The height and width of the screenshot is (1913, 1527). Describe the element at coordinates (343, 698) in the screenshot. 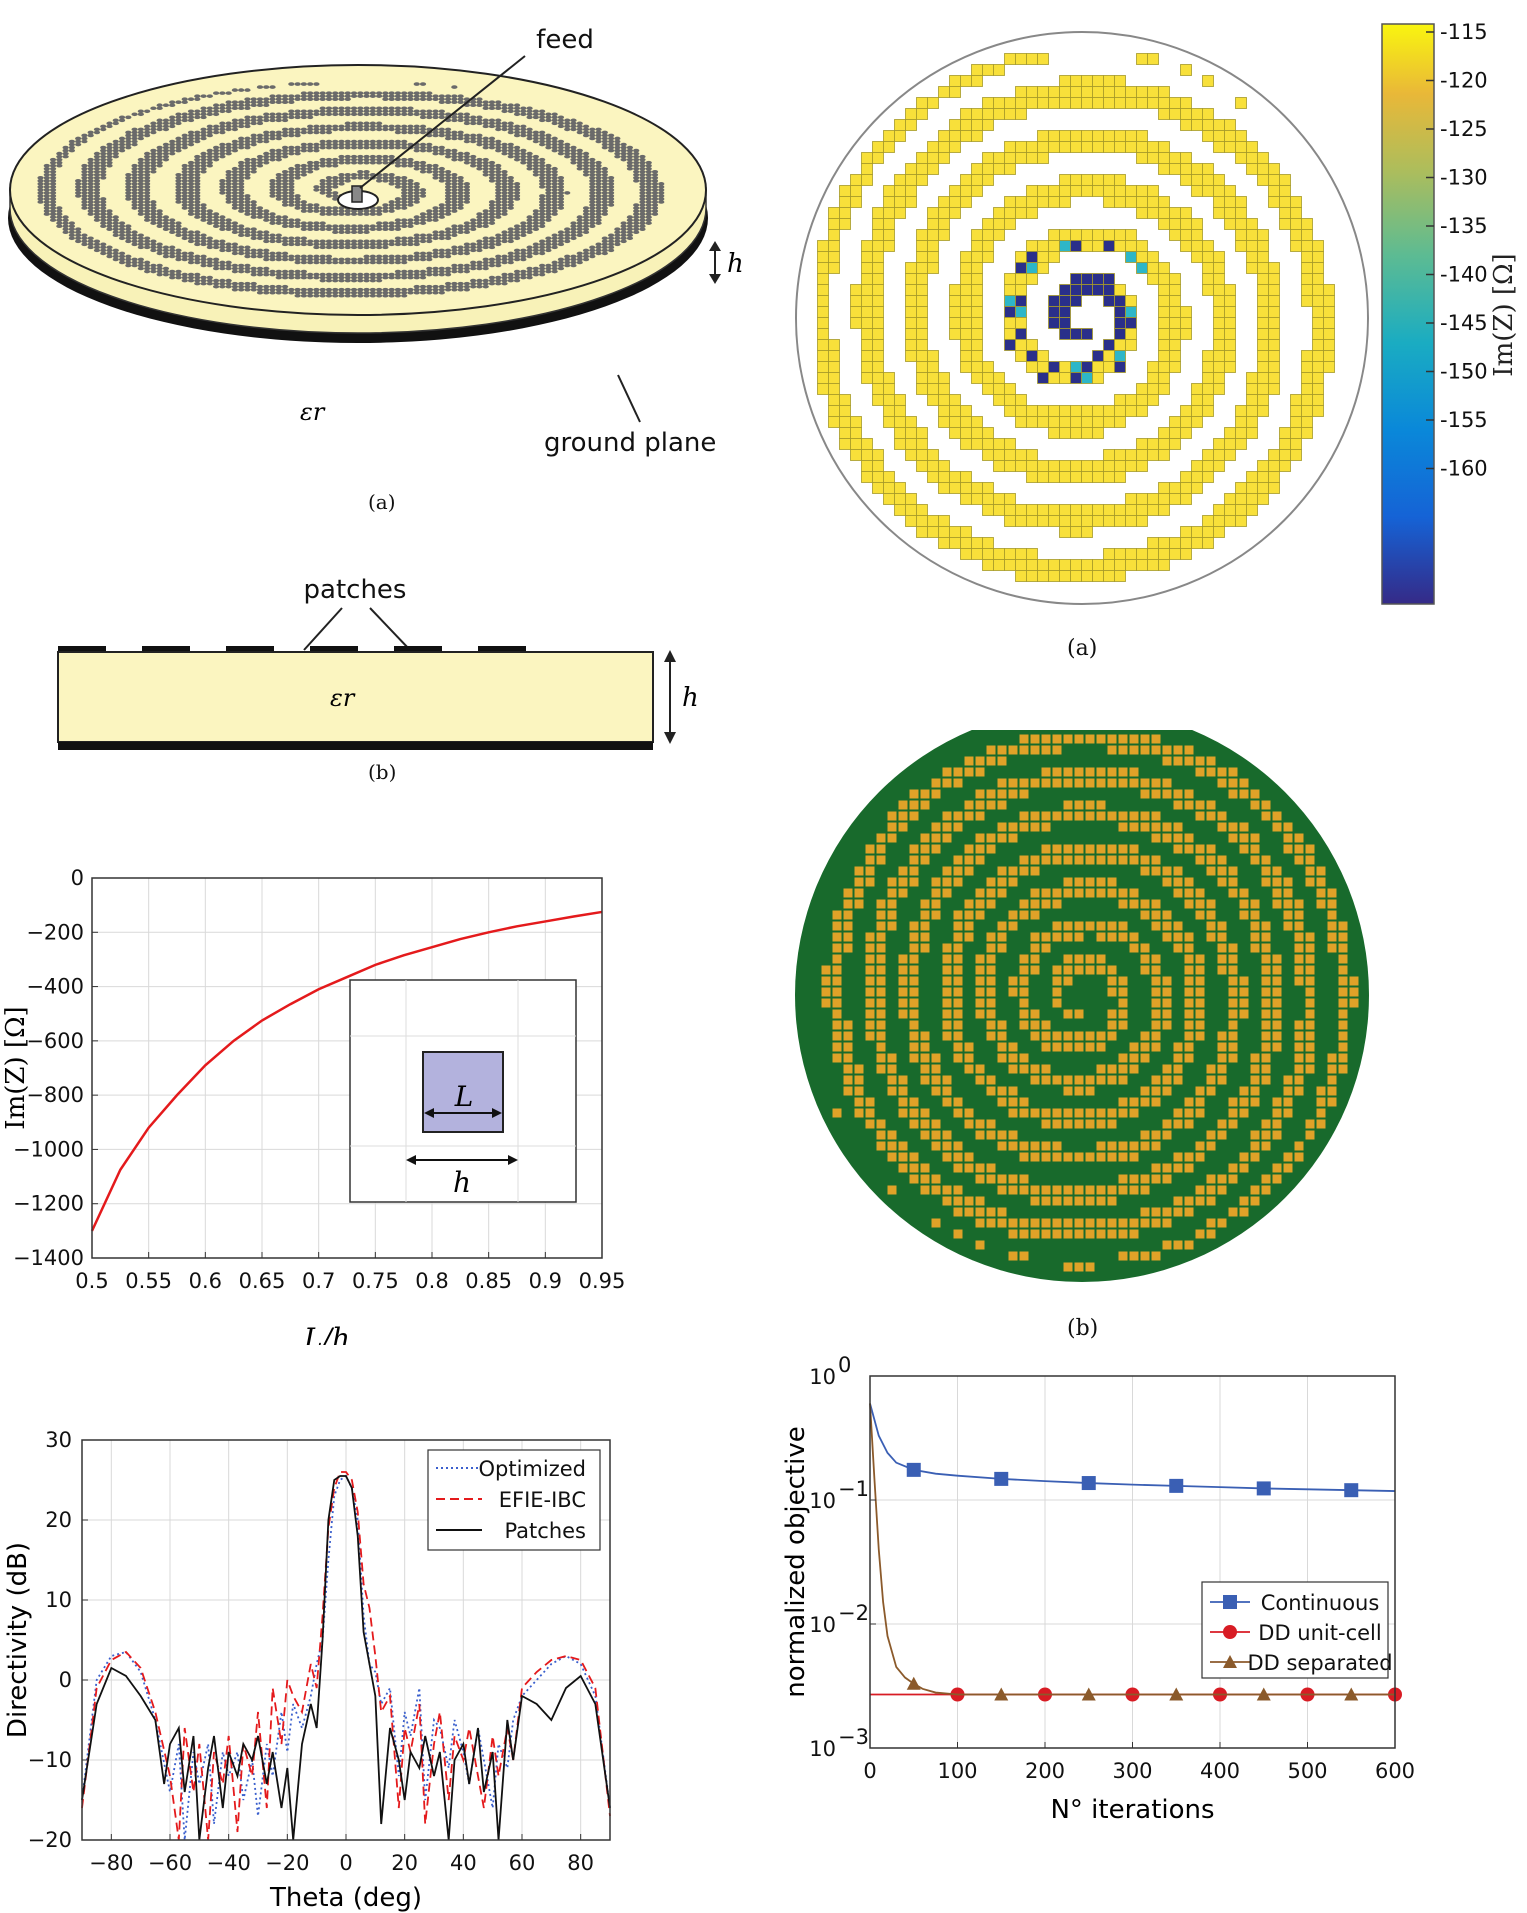

I see `eps-symbol: εr` at that location.